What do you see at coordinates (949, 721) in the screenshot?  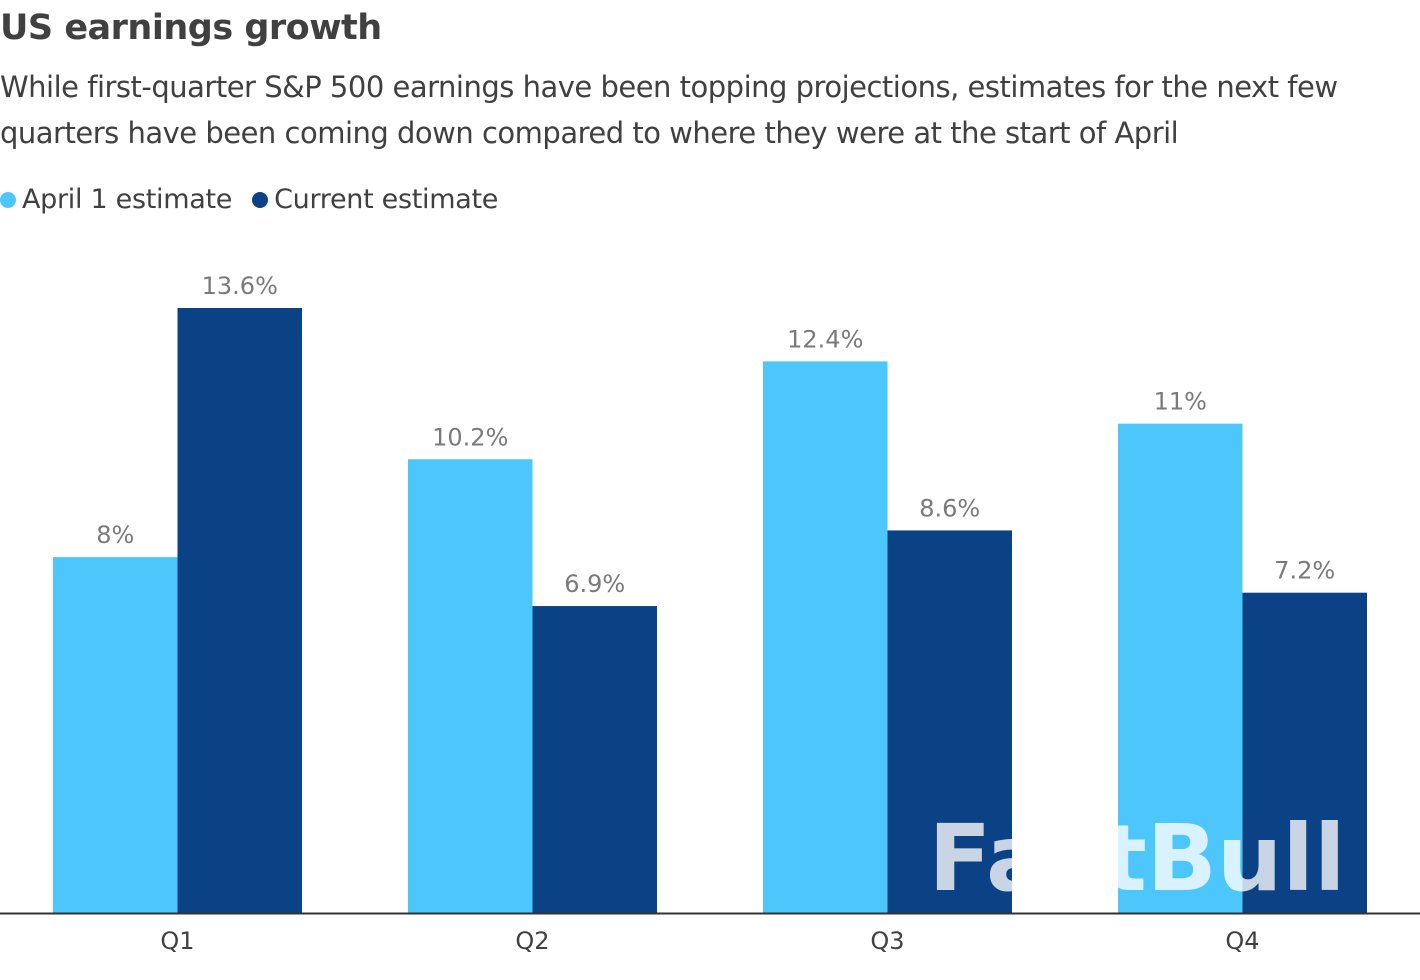 I see `bar-q3-current` at bounding box center [949, 721].